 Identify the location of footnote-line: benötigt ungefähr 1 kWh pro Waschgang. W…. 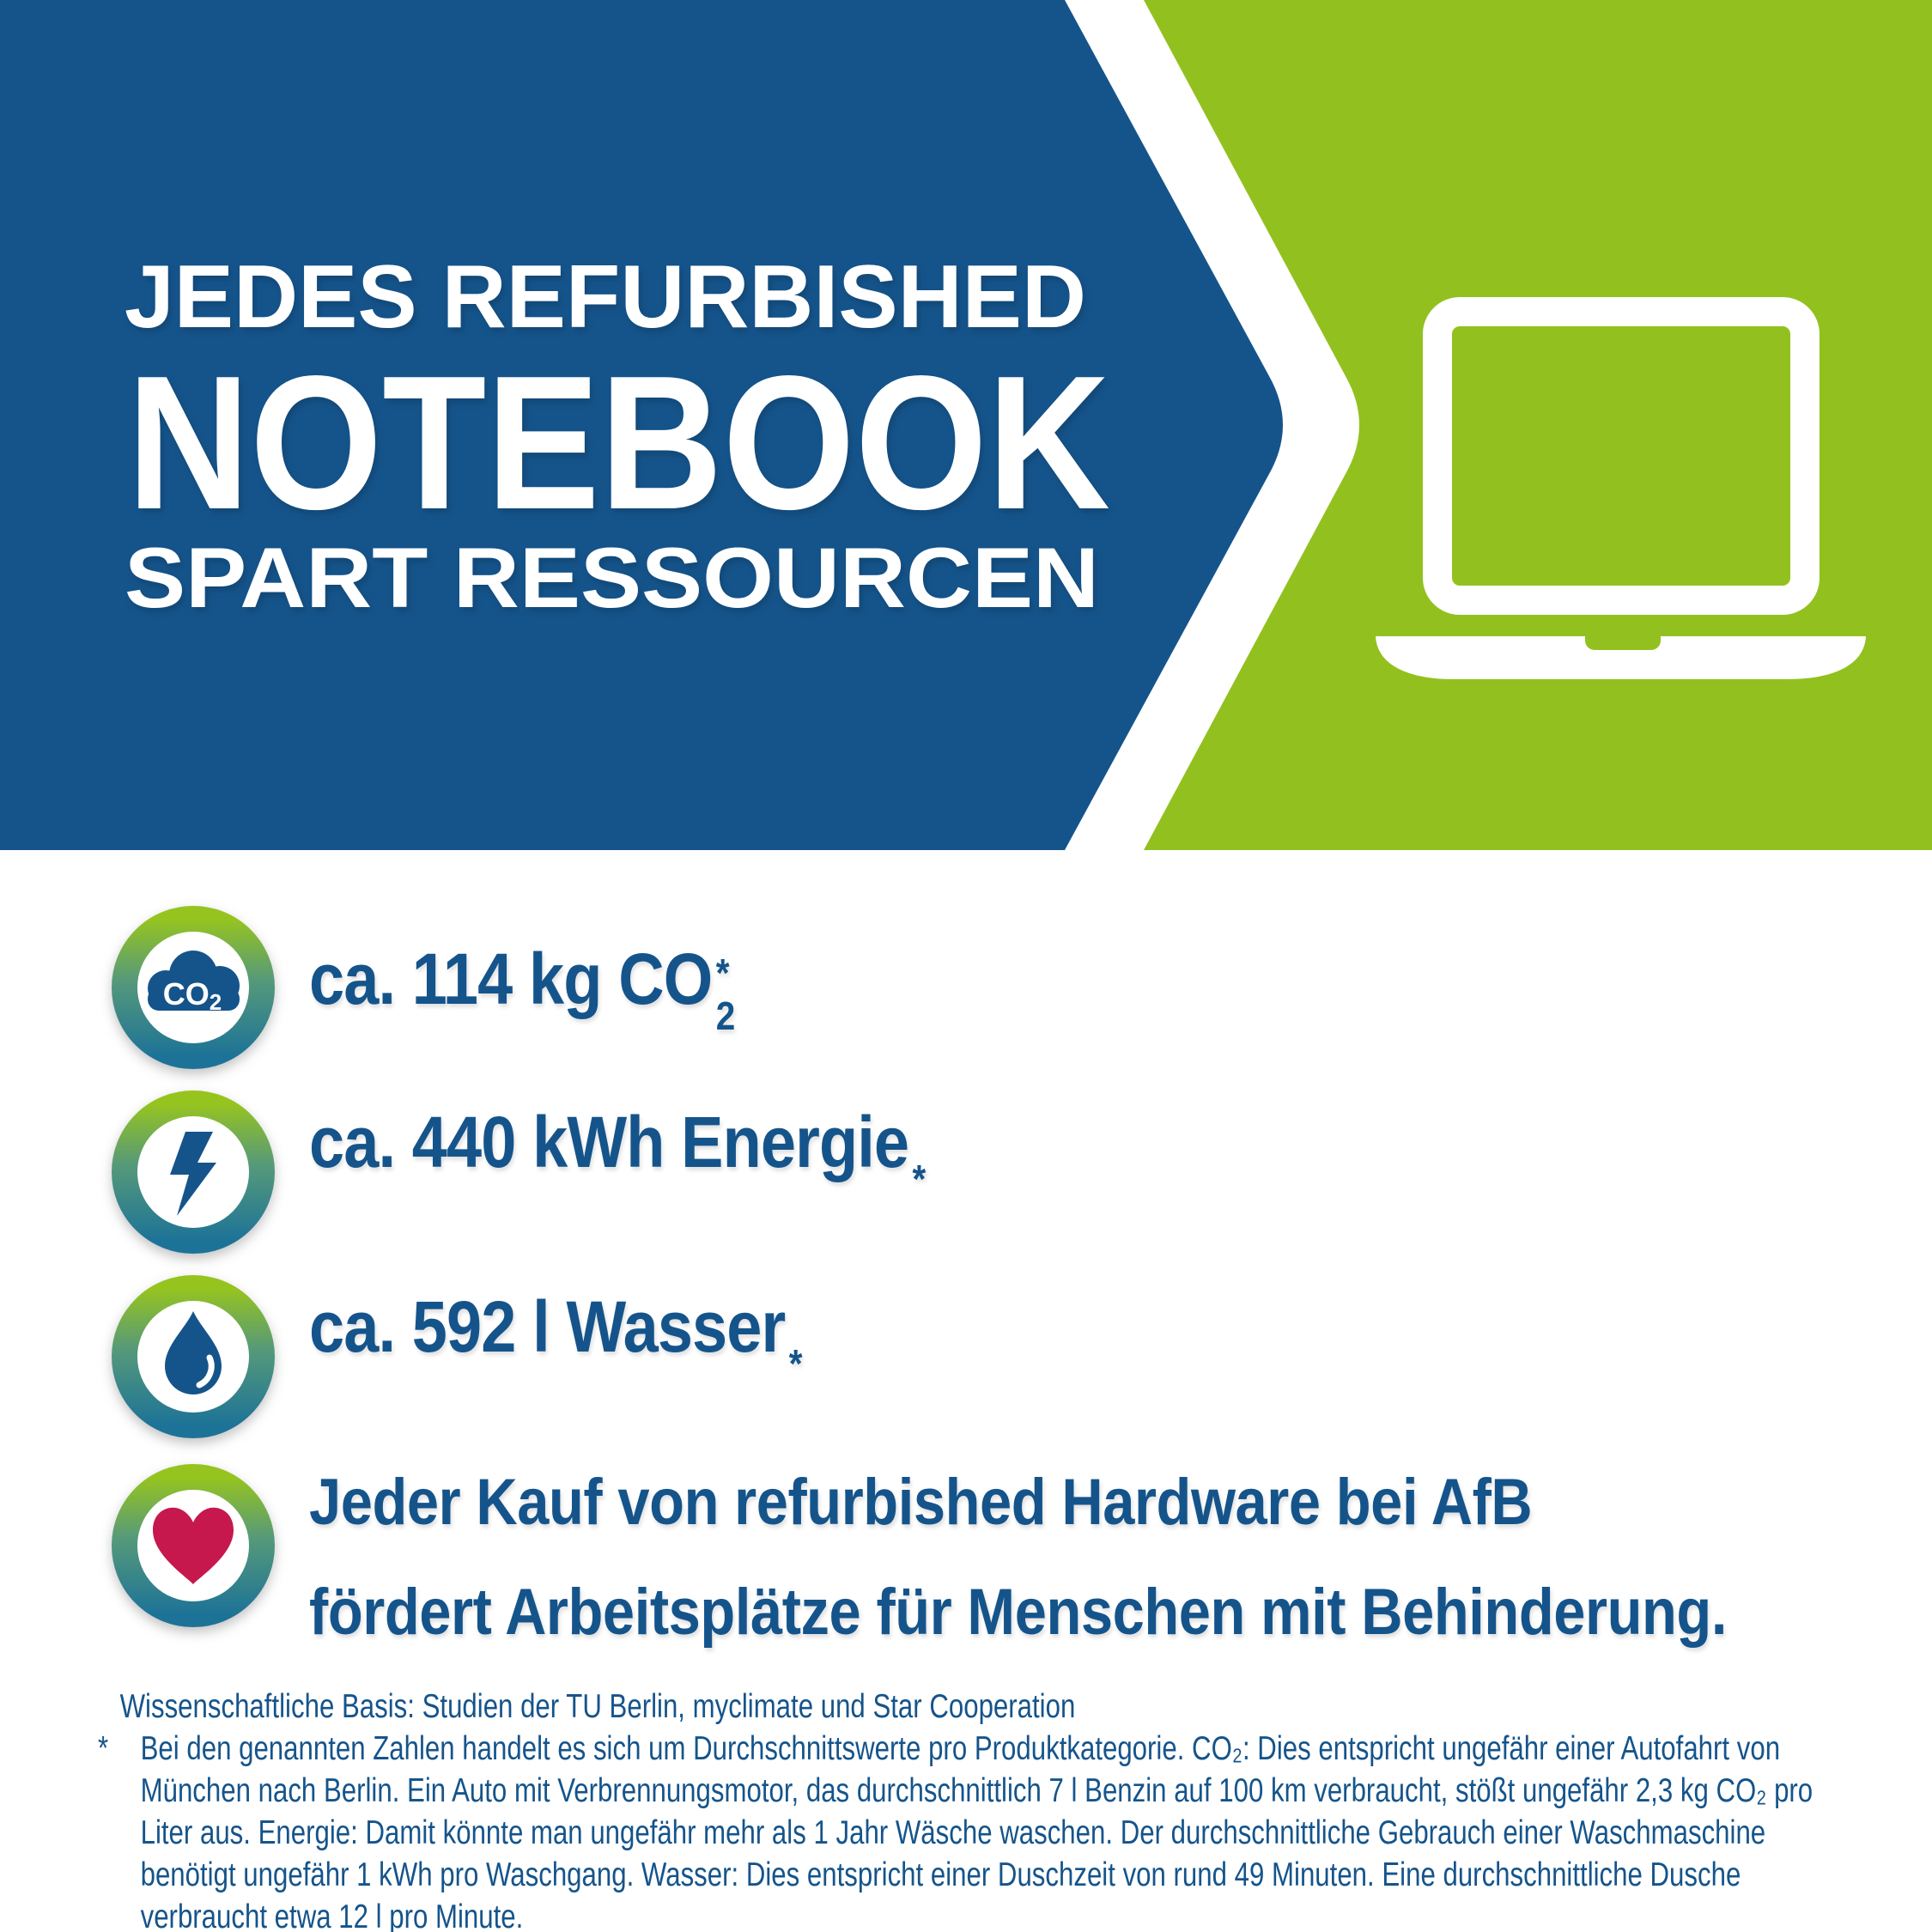
(940, 1874).